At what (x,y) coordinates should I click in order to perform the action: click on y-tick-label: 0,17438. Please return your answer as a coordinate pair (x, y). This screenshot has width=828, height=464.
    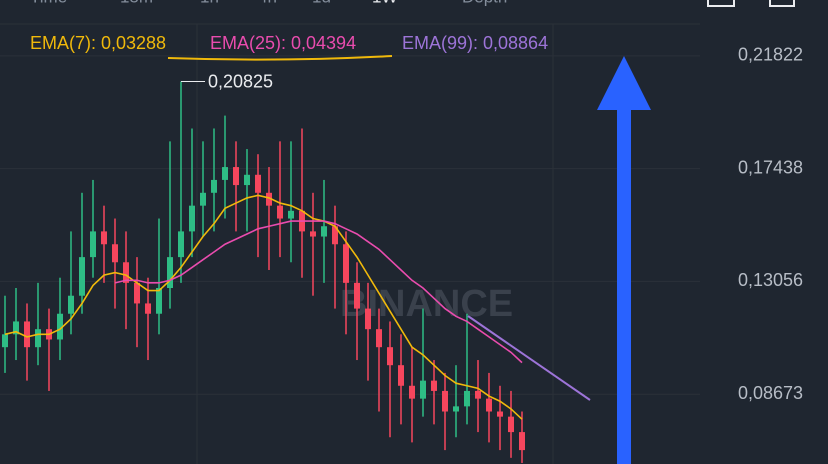
    Looking at the image, I should click on (770, 167).